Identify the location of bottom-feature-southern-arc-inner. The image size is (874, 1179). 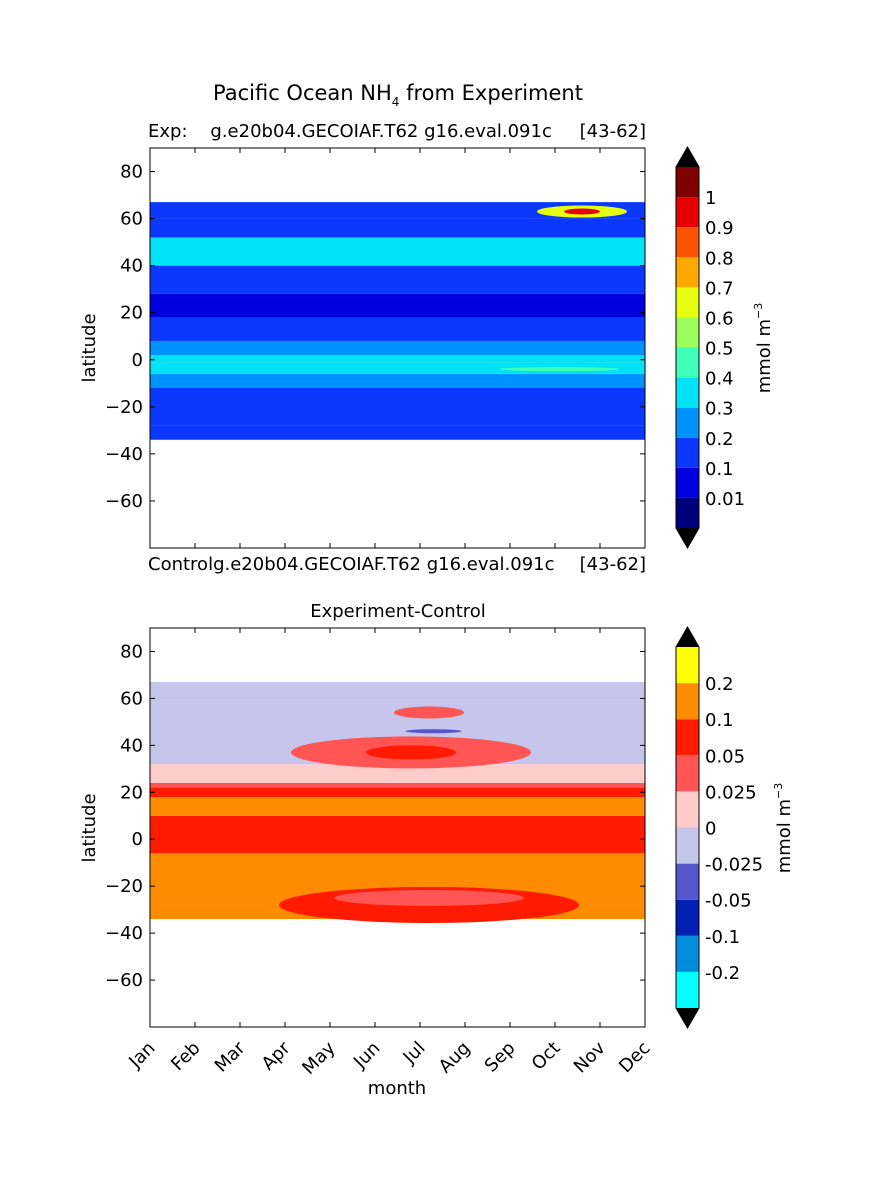
(429, 897).